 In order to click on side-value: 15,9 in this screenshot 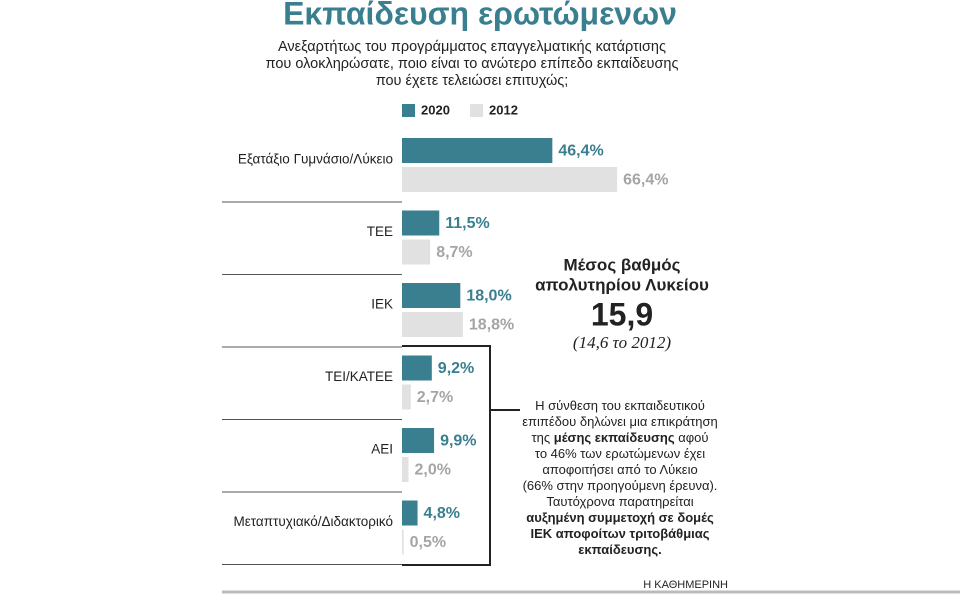, I will do `click(622, 314)`.